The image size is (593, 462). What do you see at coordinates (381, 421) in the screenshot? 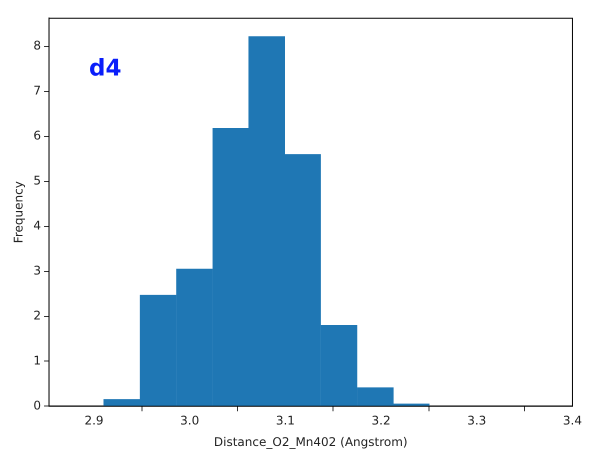
I see `x-tick-label: 3.2` at bounding box center [381, 421].